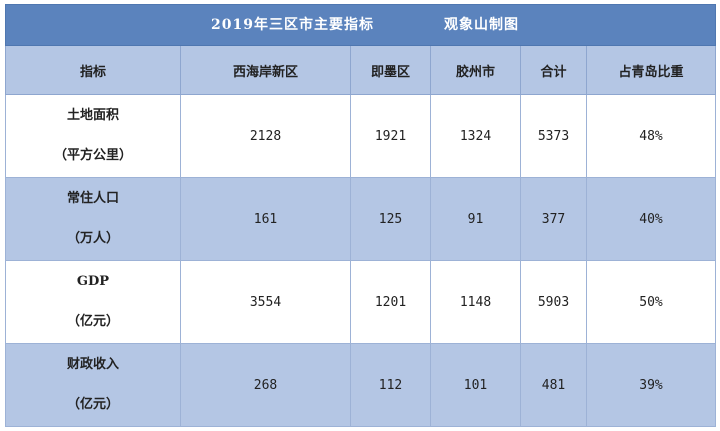 The height and width of the screenshot is (431, 720). What do you see at coordinates (93, 302) in the screenshot?
I see `indicator-cell: GDP （亿元）` at bounding box center [93, 302].